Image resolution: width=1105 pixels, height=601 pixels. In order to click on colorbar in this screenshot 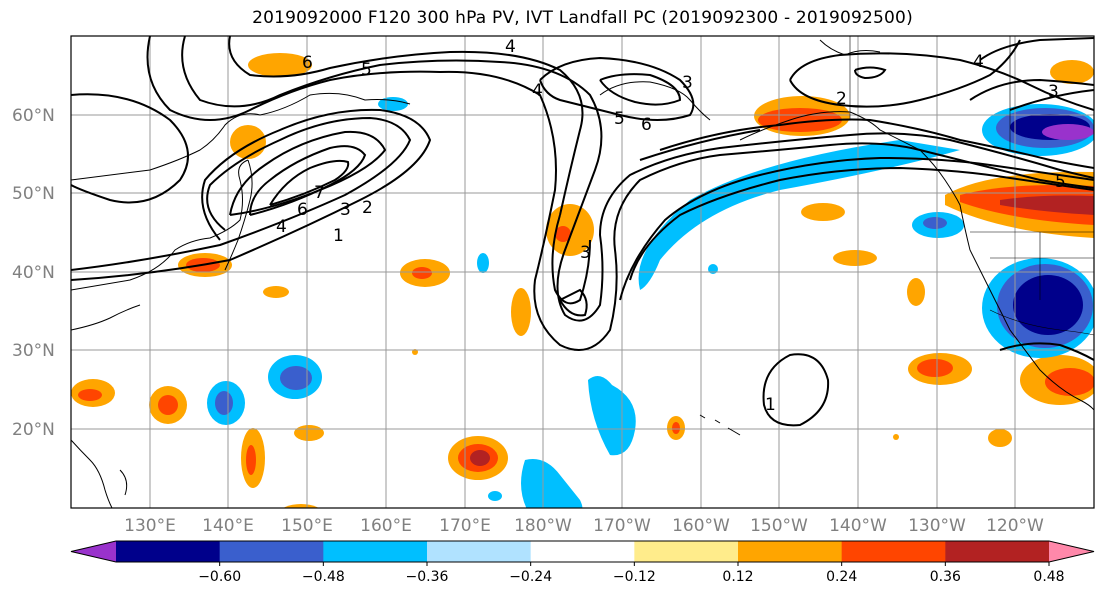, I will do `click(582, 553)`.